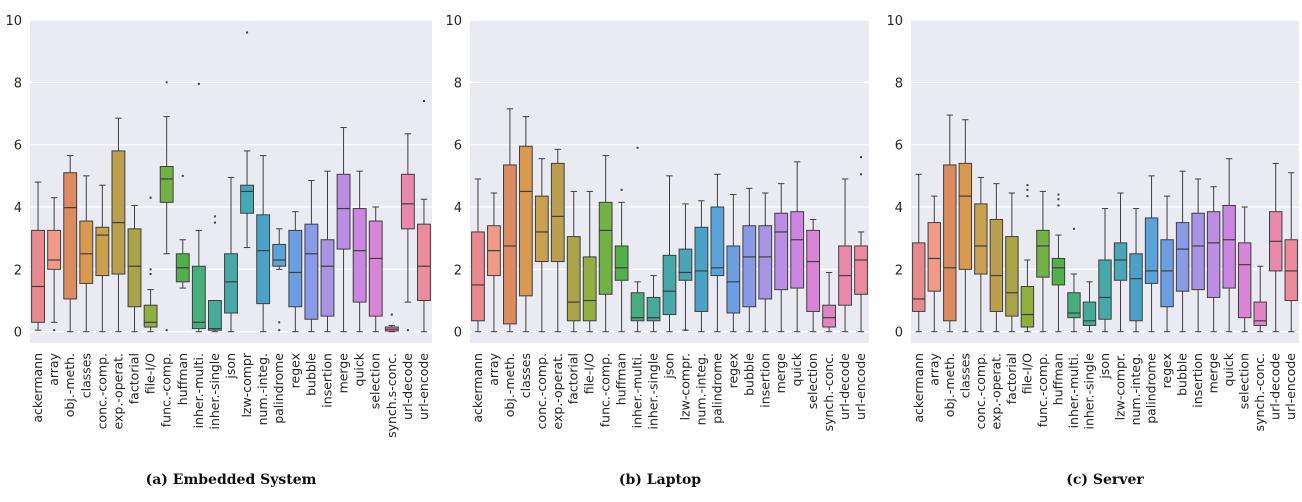 The height and width of the screenshot is (502, 1302). What do you see at coordinates (1057, 379) in the screenshot?
I see `x-tick-label: huffman` at bounding box center [1057, 379].